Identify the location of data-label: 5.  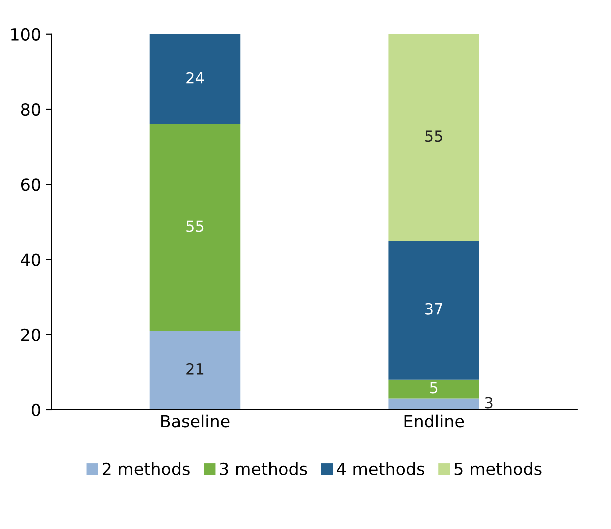
(434, 388).